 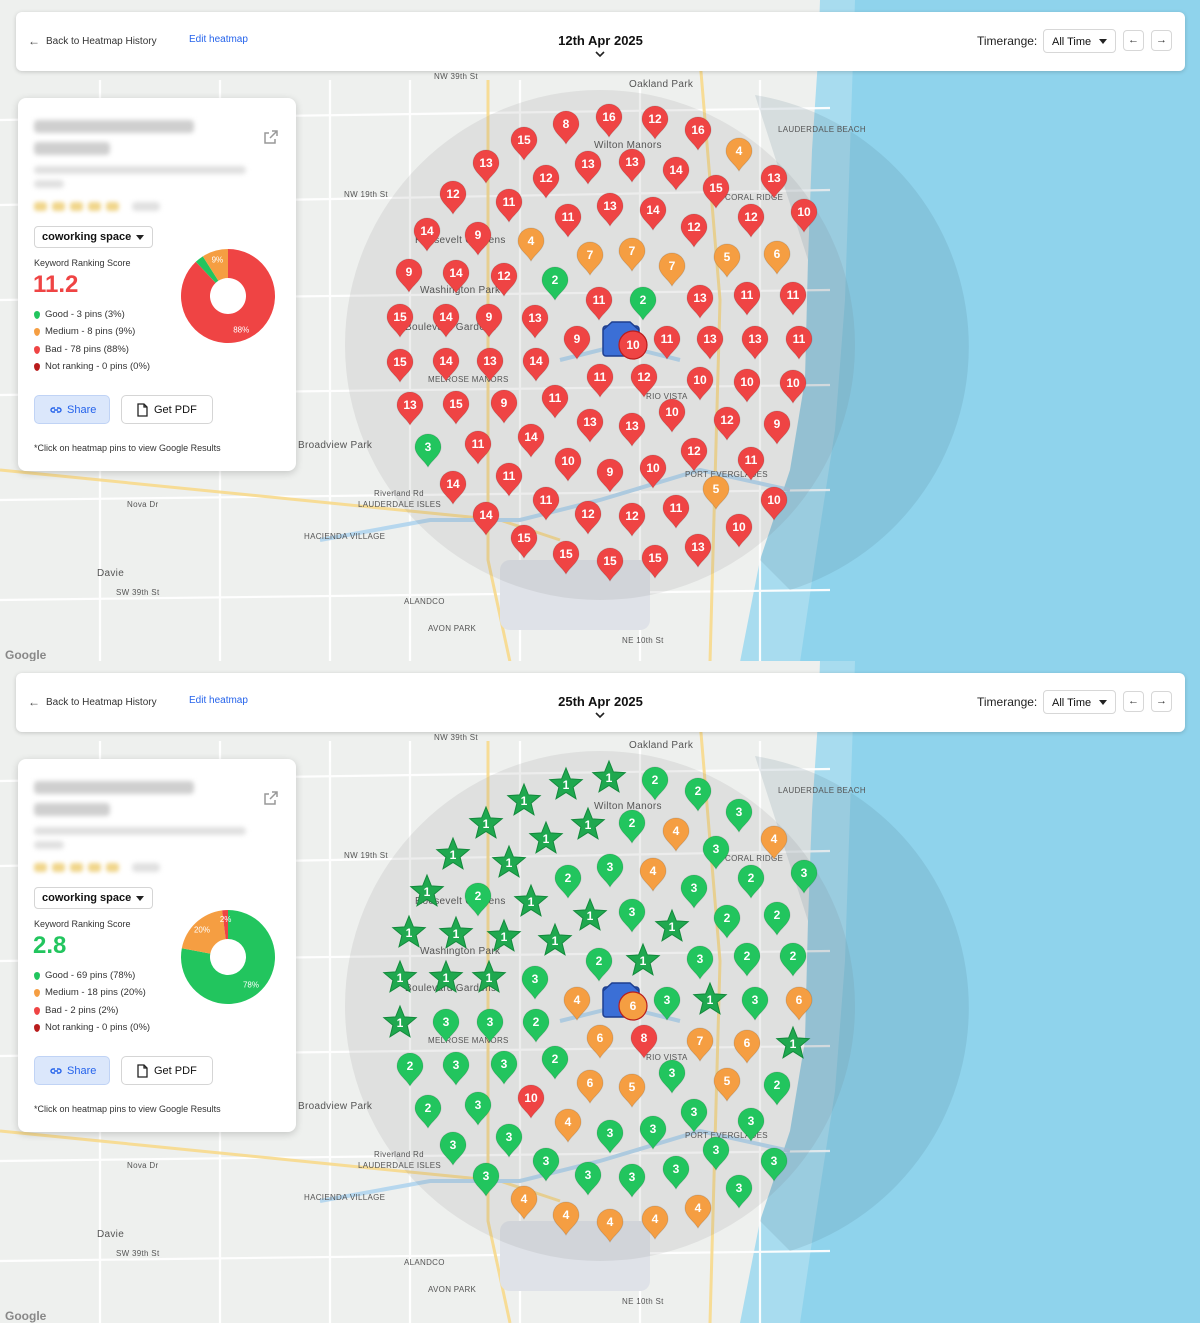 What do you see at coordinates (698, 134) in the screenshot?
I see `rank-pin: 16` at bounding box center [698, 134].